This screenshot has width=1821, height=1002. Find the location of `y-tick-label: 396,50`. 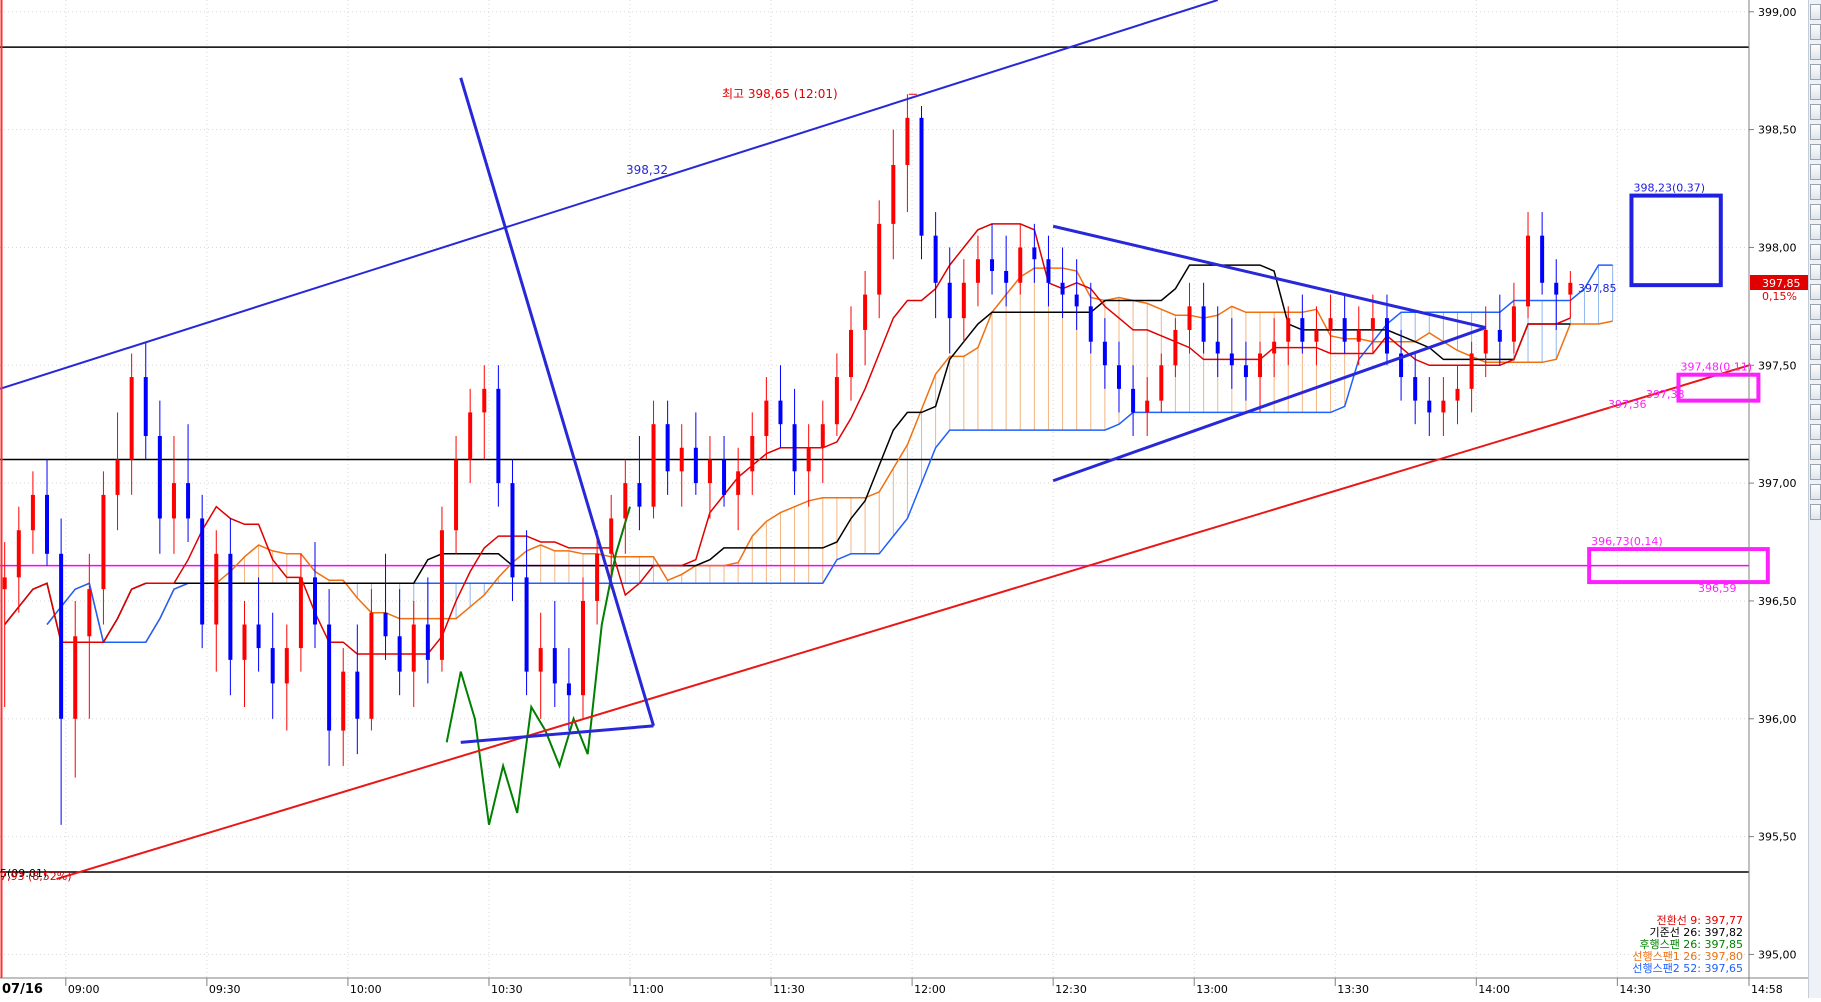

y-tick-label: 396,50 is located at coordinates (1777, 601).